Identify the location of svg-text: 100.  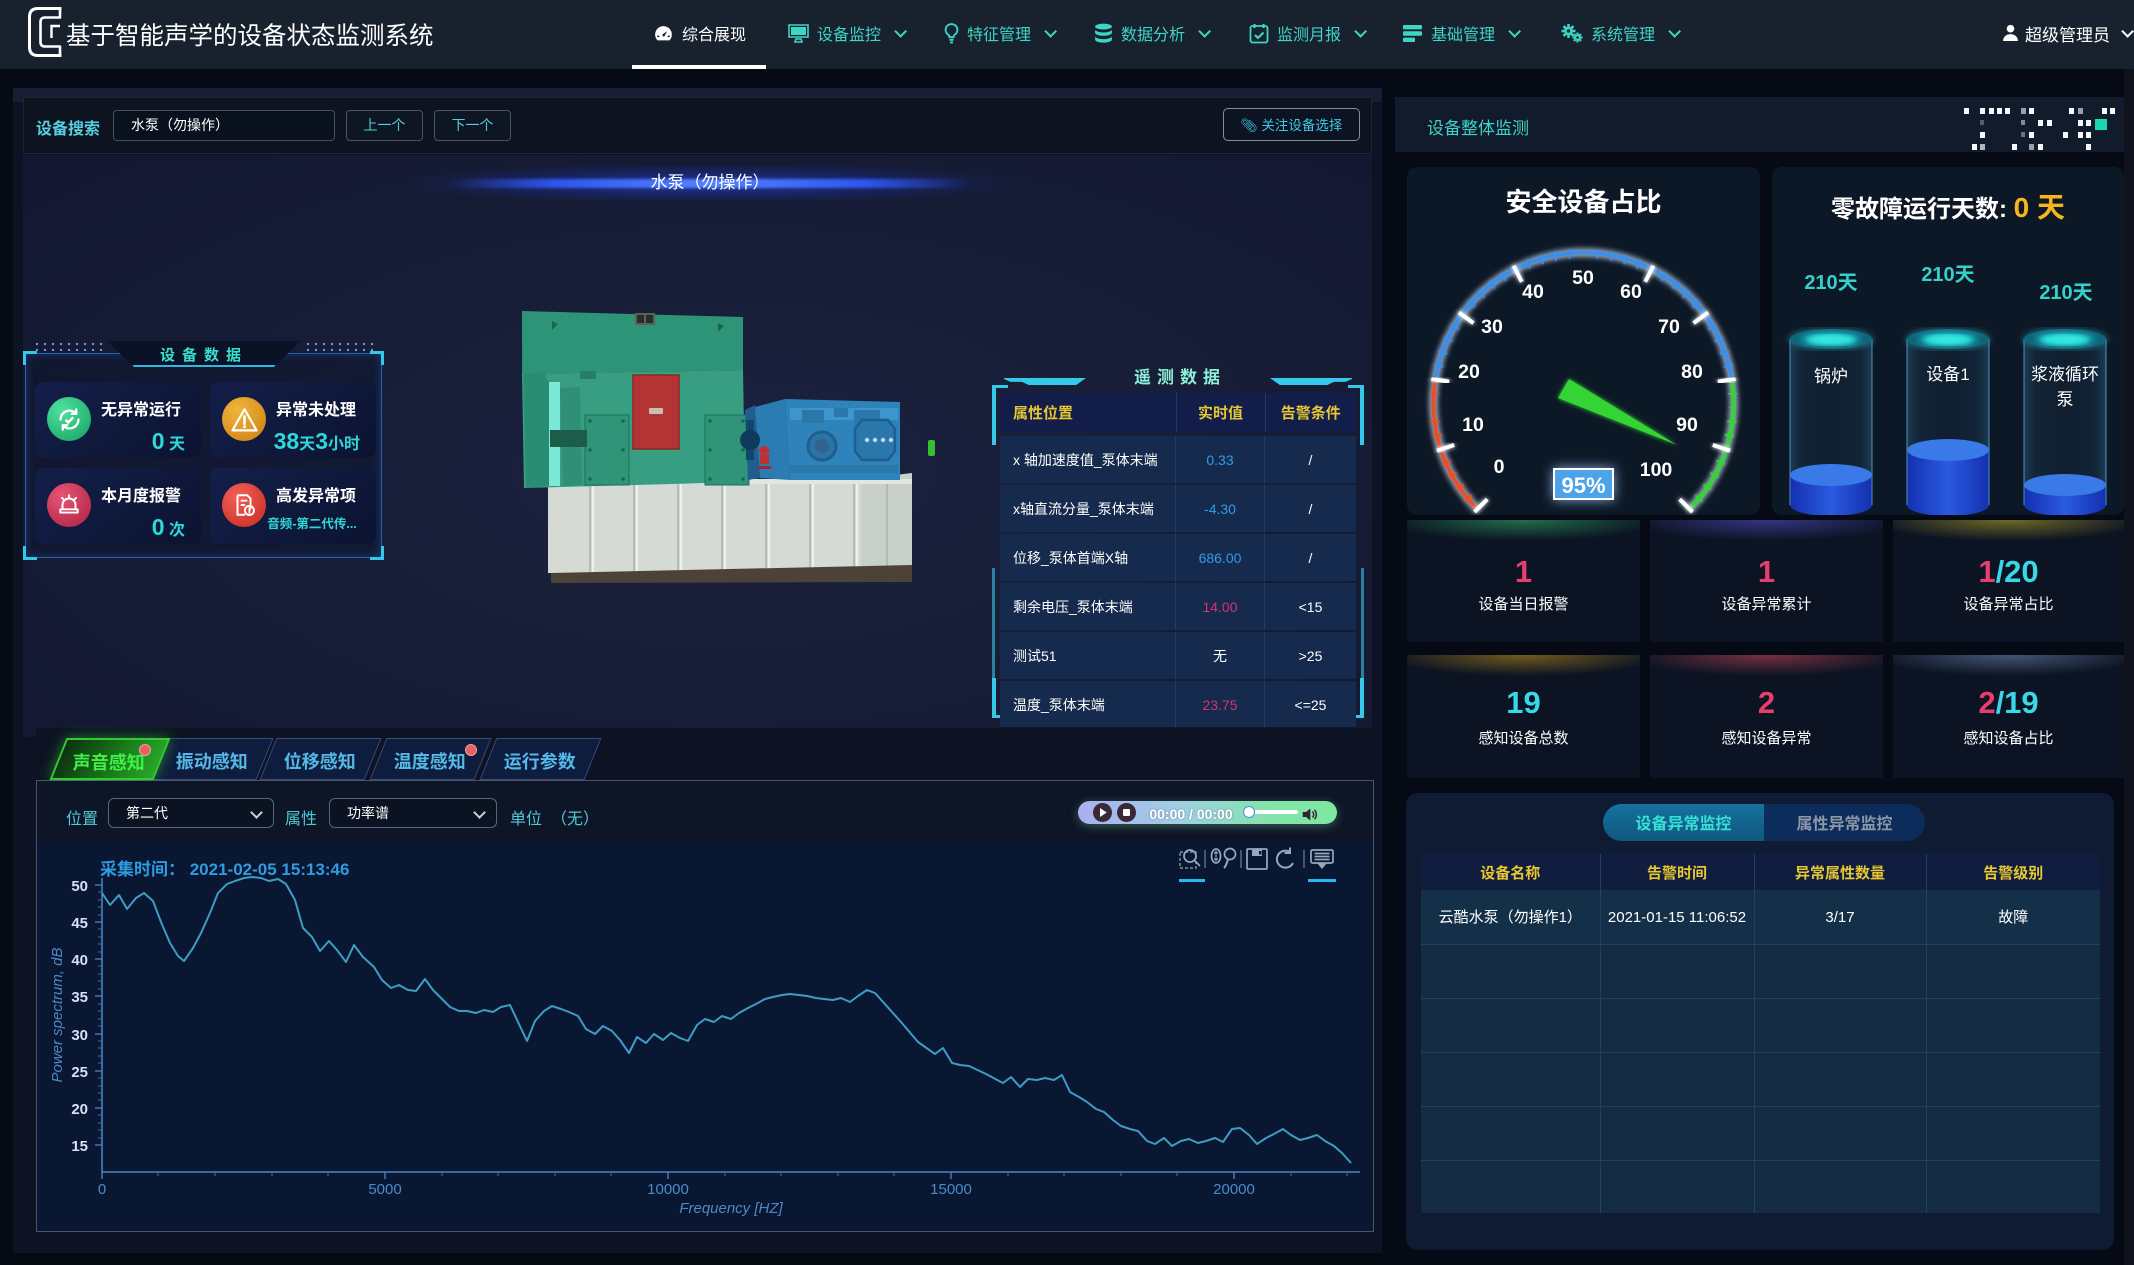
(1656, 467).